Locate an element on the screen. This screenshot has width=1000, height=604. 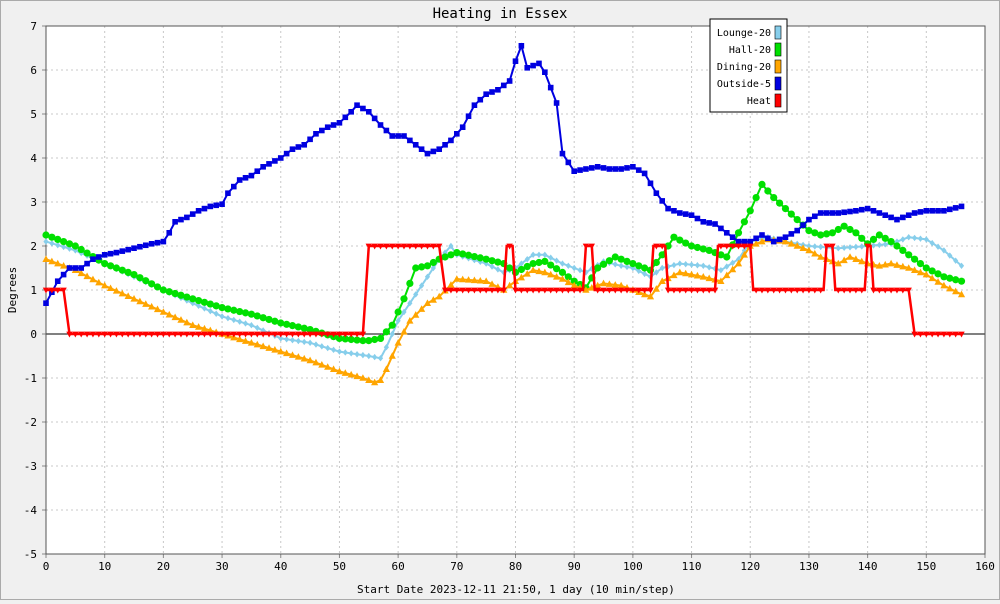
x-tick-label: 50 is located at coordinates (339, 566).